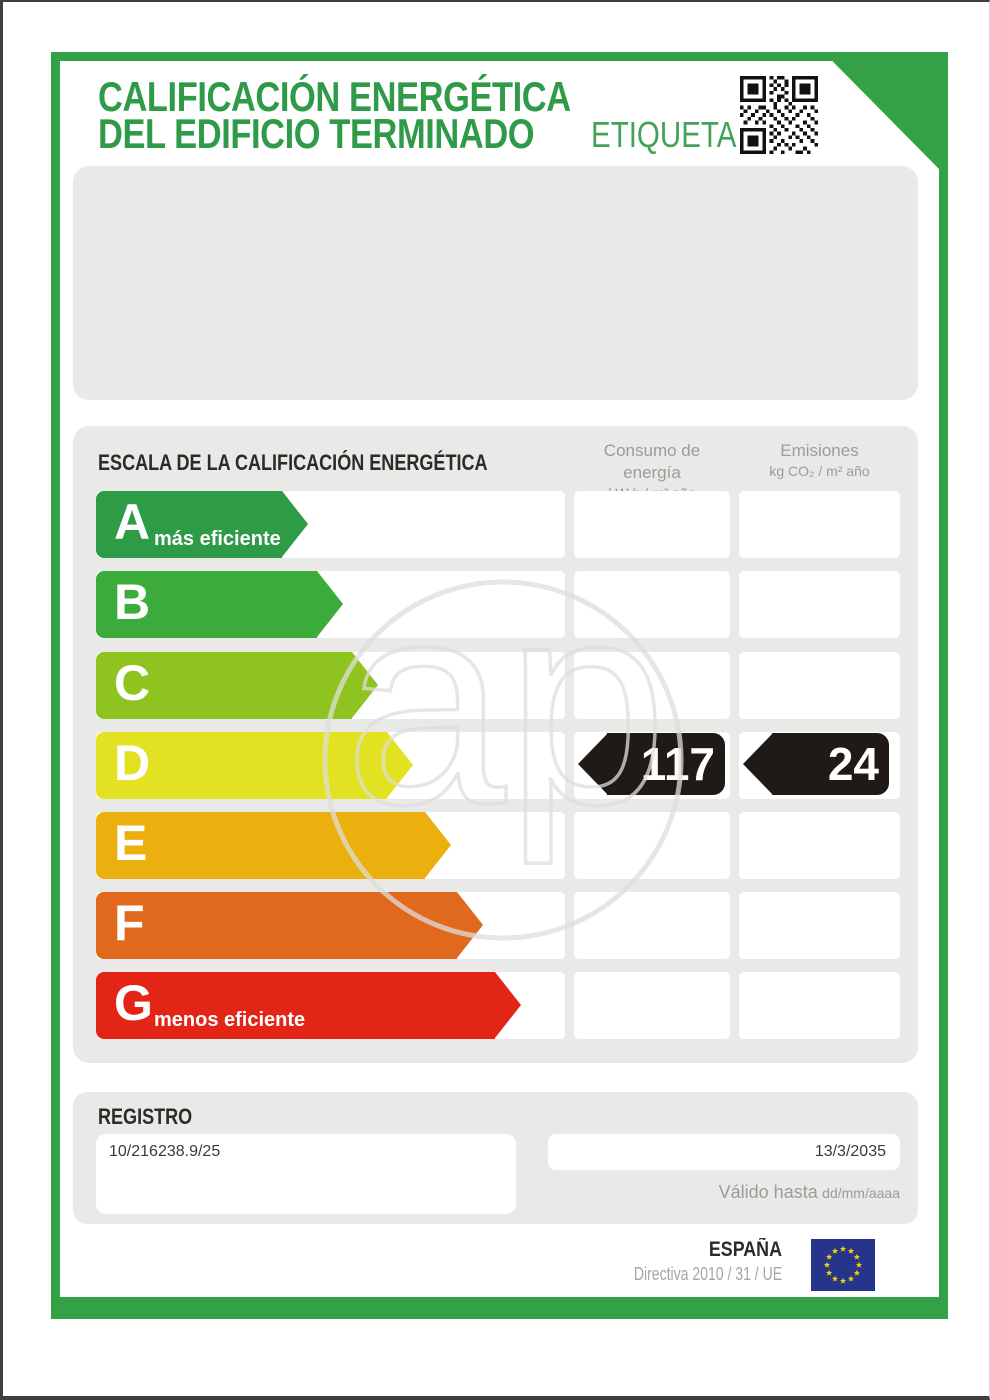  Describe the element at coordinates (819, 685) in the screenshot. I see `cell-emisiones-c` at that location.